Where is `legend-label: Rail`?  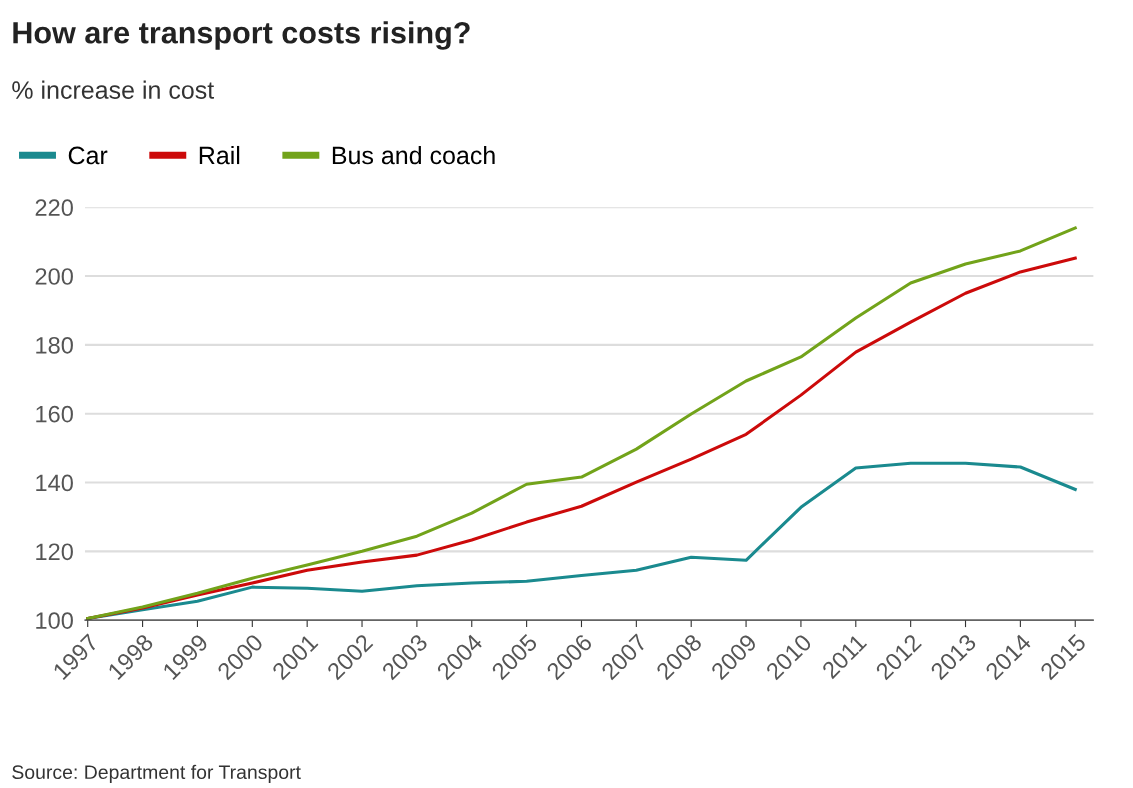
legend-label: Rail is located at coordinates (219, 155).